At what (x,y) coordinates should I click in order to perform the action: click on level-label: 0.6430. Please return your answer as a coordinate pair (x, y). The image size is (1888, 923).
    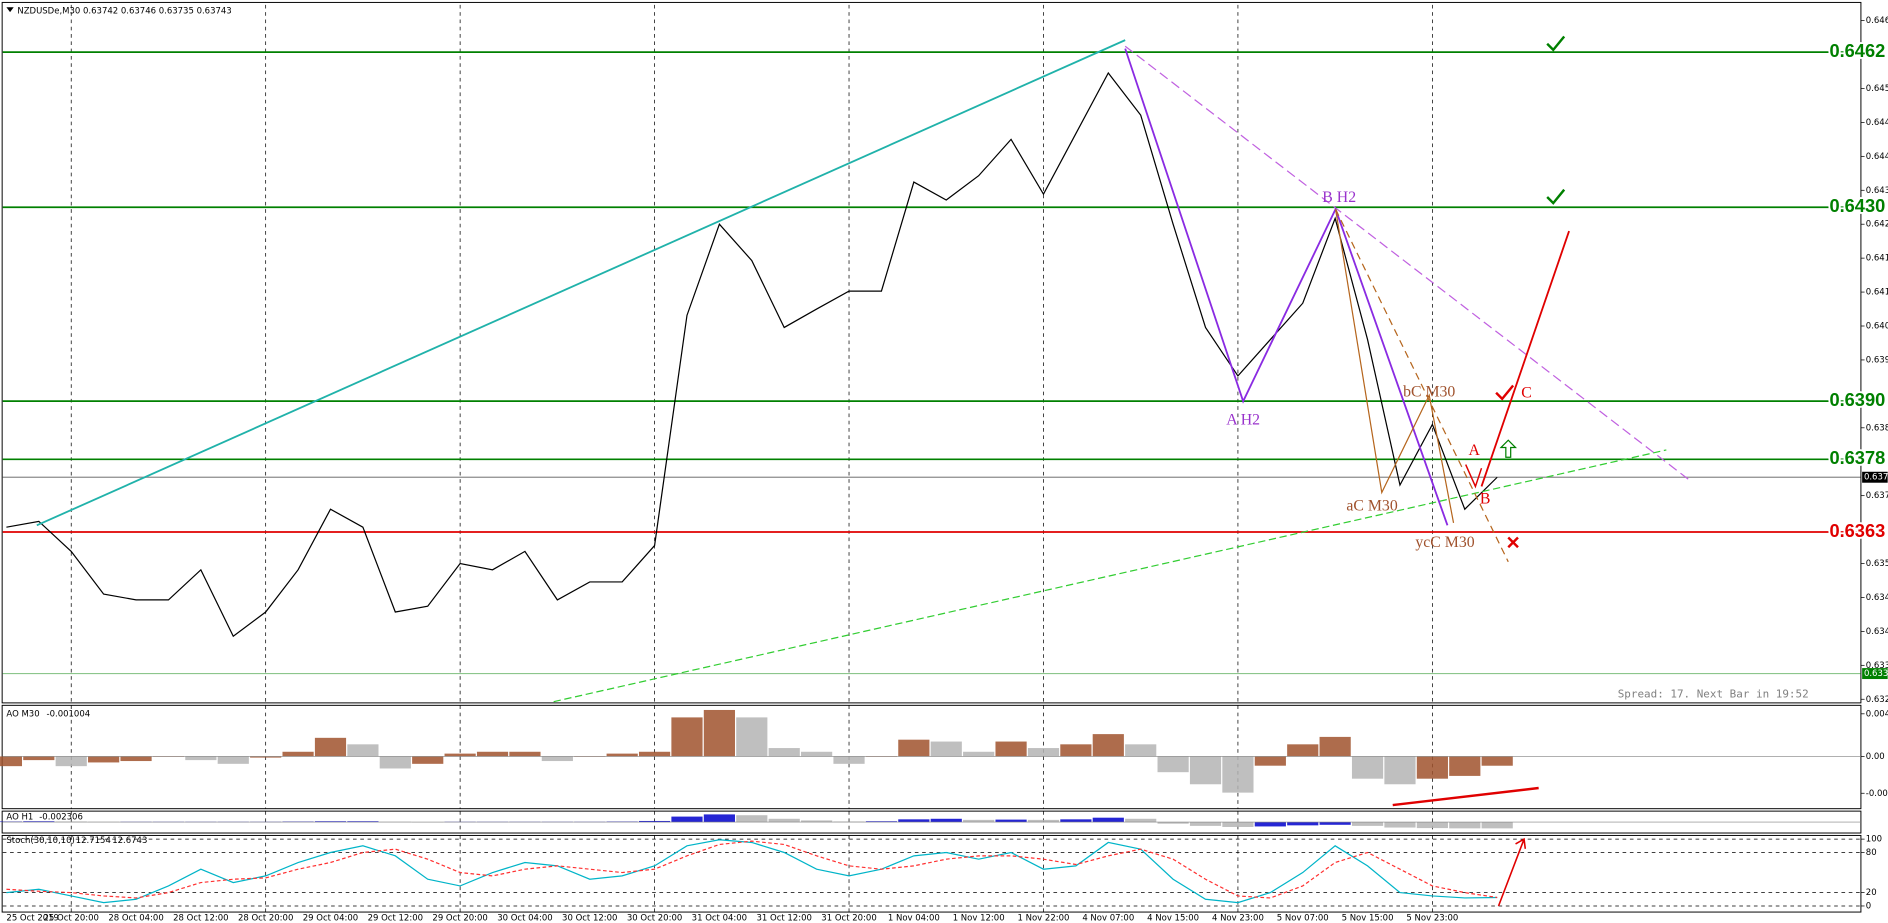
    Looking at the image, I should click on (1857, 205).